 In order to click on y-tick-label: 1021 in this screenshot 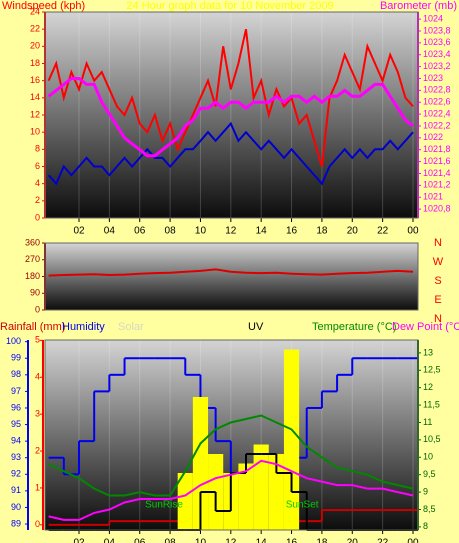, I will do `click(433, 197)`.